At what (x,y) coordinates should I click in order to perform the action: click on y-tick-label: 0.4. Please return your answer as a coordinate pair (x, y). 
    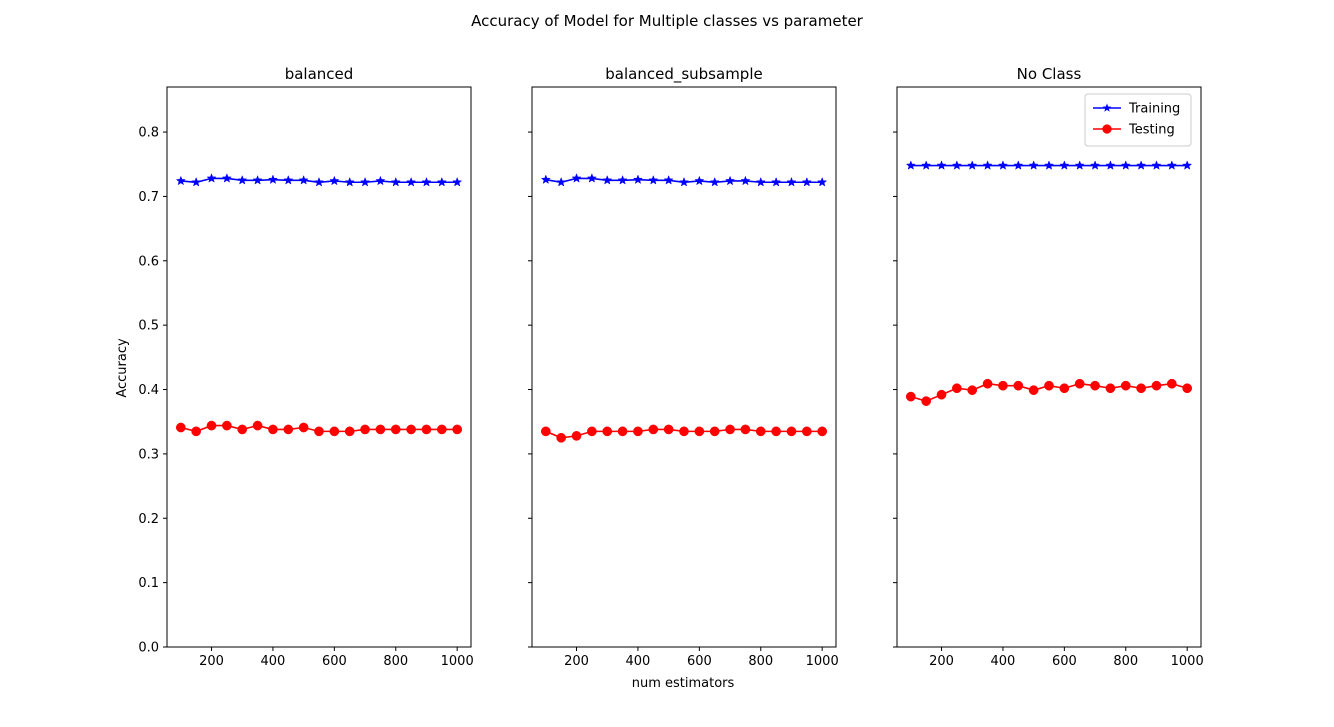
    Looking at the image, I should click on (148, 390).